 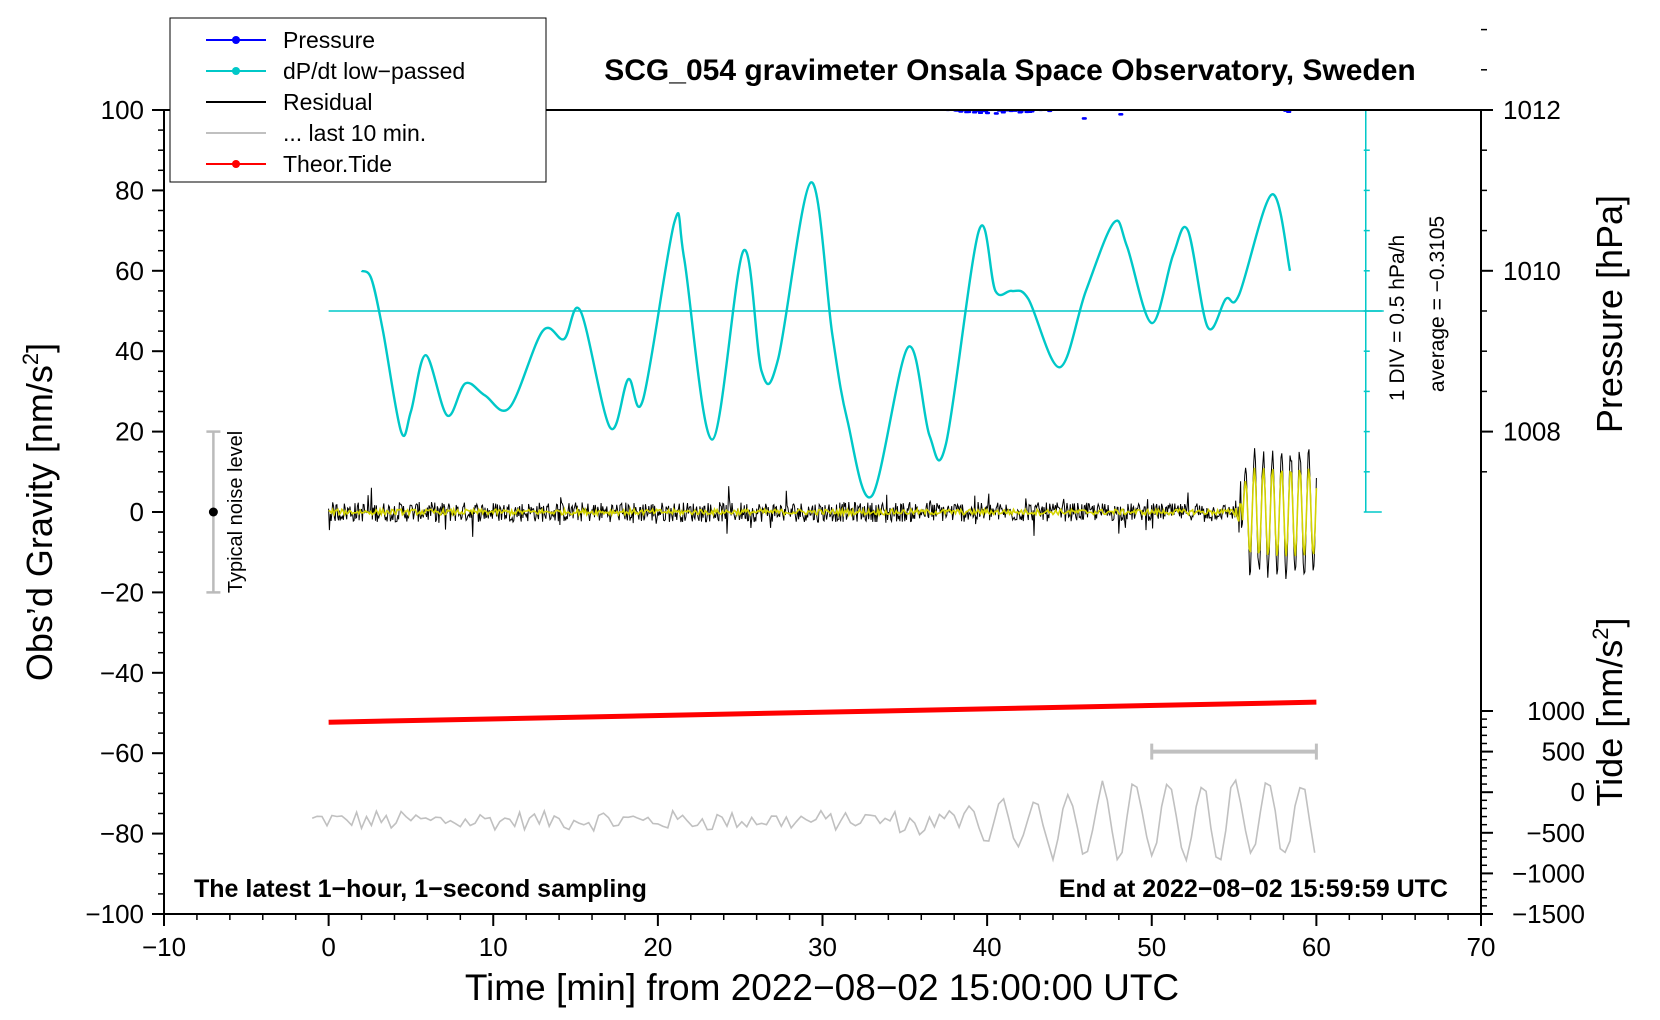 I want to click on y-tick-label: 60, so click(x=129, y=271).